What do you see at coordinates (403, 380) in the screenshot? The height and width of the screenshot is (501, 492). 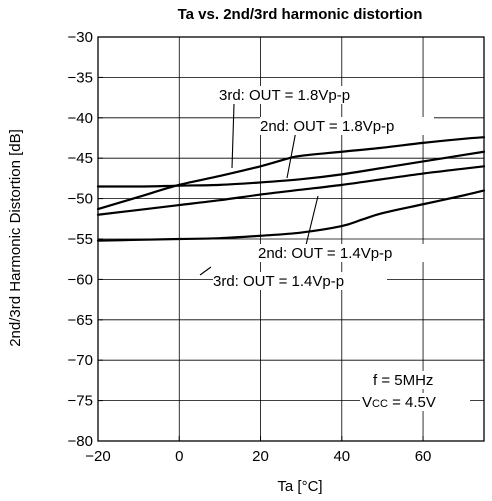 I see `annotation-label: f = 5MHz` at bounding box center [403, 380].